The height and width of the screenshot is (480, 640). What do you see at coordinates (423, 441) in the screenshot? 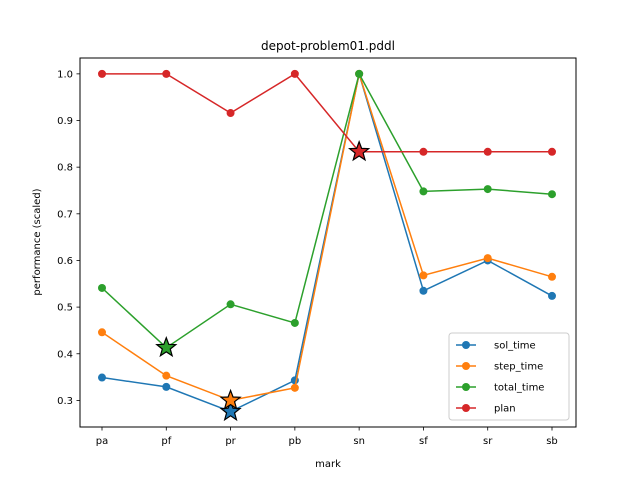
I see `x-tick-label: sf` at bounding box center [423, 441].